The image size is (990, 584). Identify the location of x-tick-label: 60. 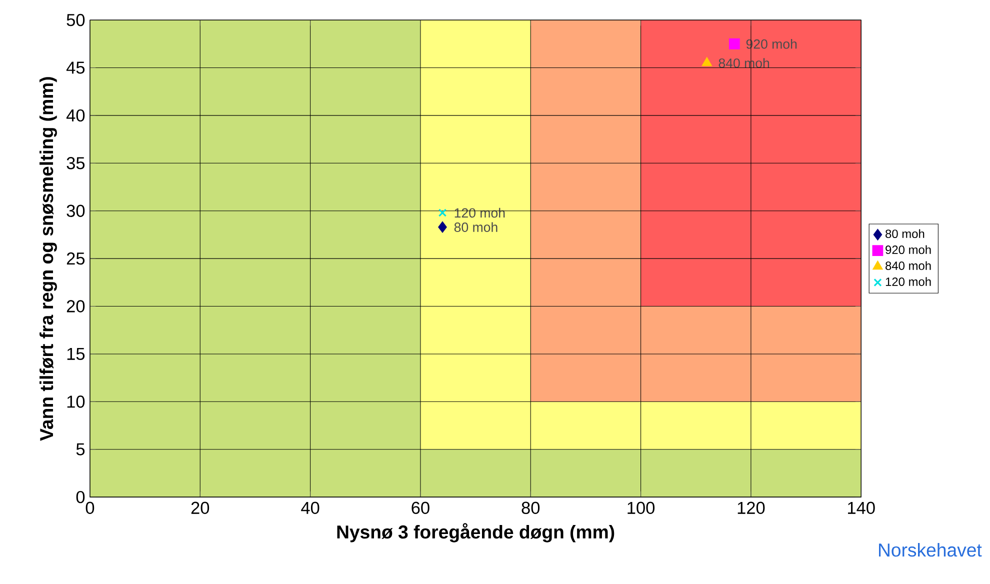
(421, 508).